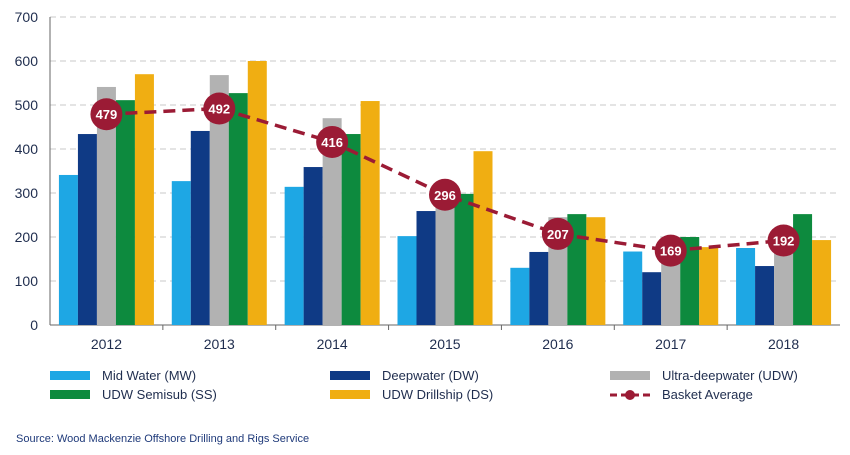 This screenshot has height=455, width=850. Describe the element at coordinates (159, 394) in the screenshot. I see `legend-label: UDW Semisub (SS)` at that location.